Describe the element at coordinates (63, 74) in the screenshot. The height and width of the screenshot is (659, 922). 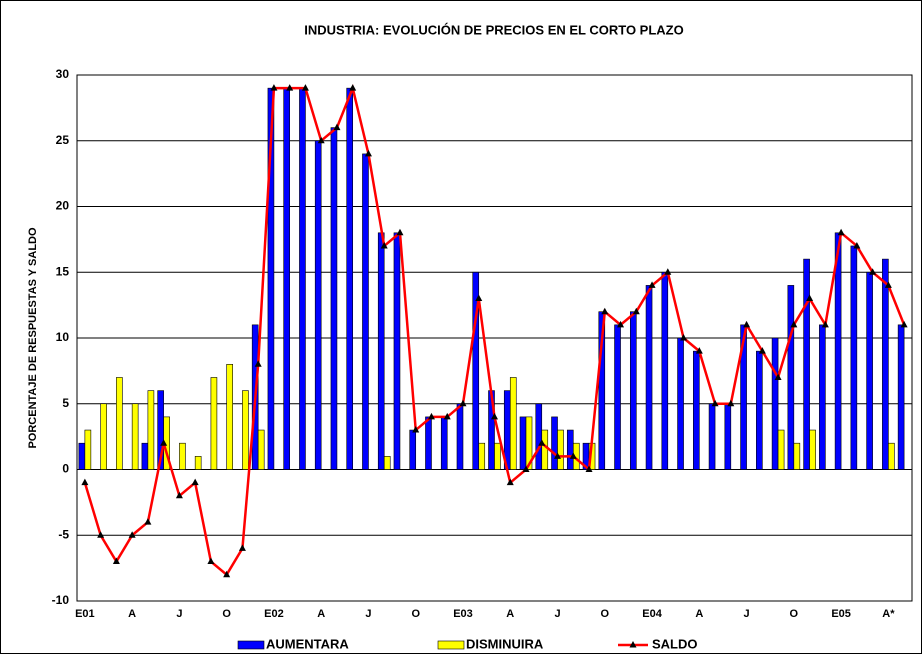
I see `y-tick-label: 30` at that location.